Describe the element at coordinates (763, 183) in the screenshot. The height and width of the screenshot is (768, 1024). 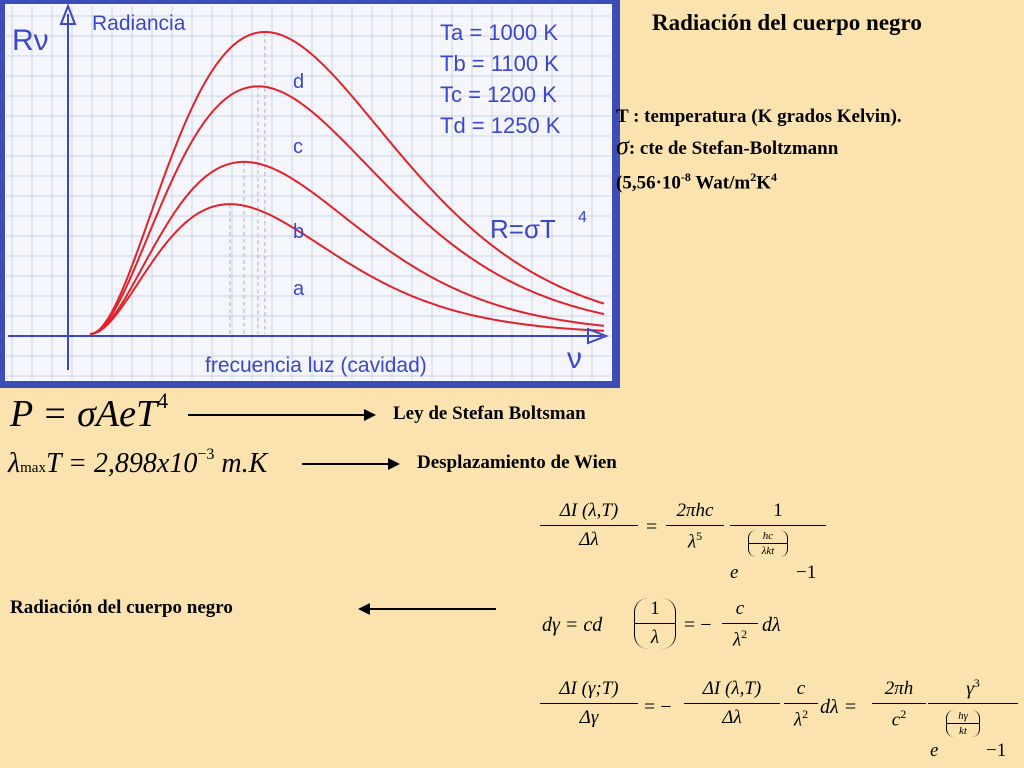
I see `const-unit-b: K` at that location.